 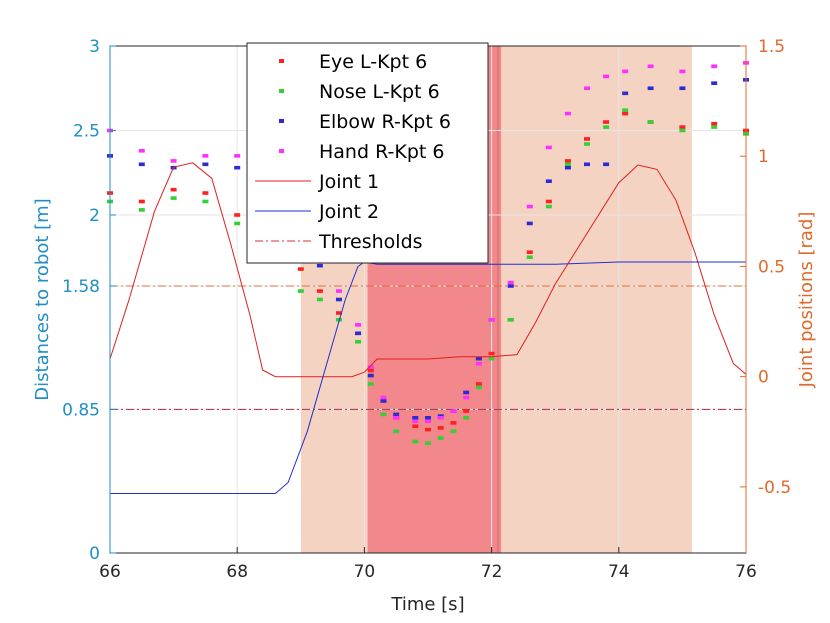 I want to click on left-tick-label: 0, so click(x=94, y=554).